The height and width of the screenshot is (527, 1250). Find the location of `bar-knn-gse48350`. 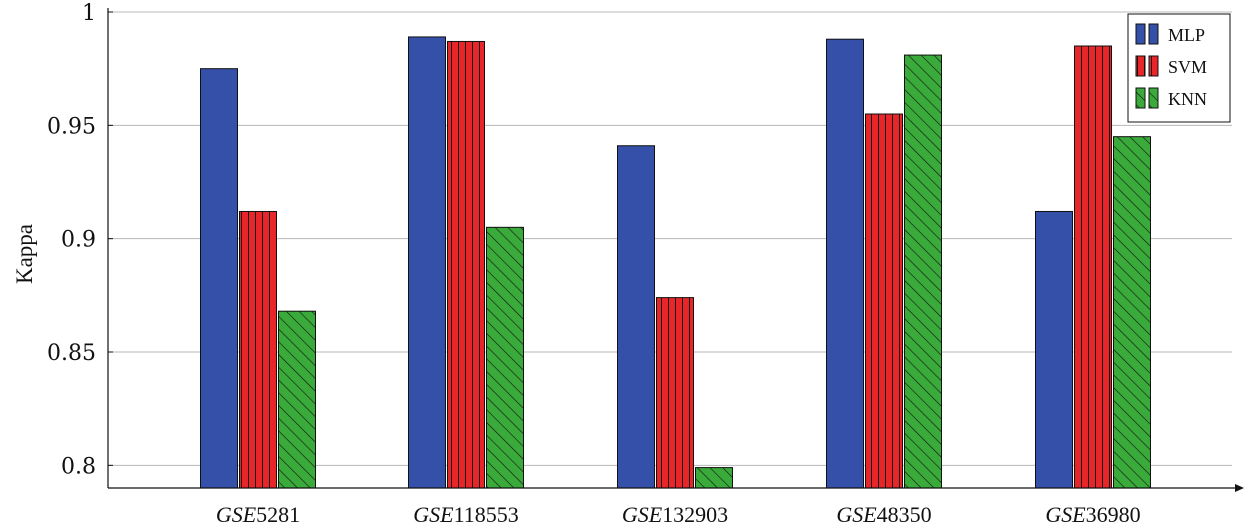

bar-knn-gse48350 is located at coordinates (923, 271).